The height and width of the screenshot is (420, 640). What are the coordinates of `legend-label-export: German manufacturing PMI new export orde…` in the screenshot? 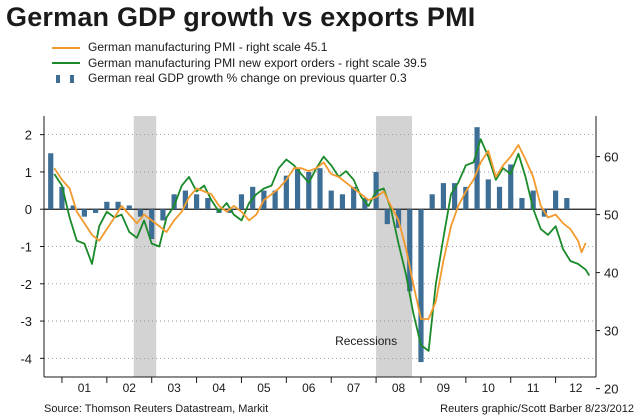 It's located at (257, 62).